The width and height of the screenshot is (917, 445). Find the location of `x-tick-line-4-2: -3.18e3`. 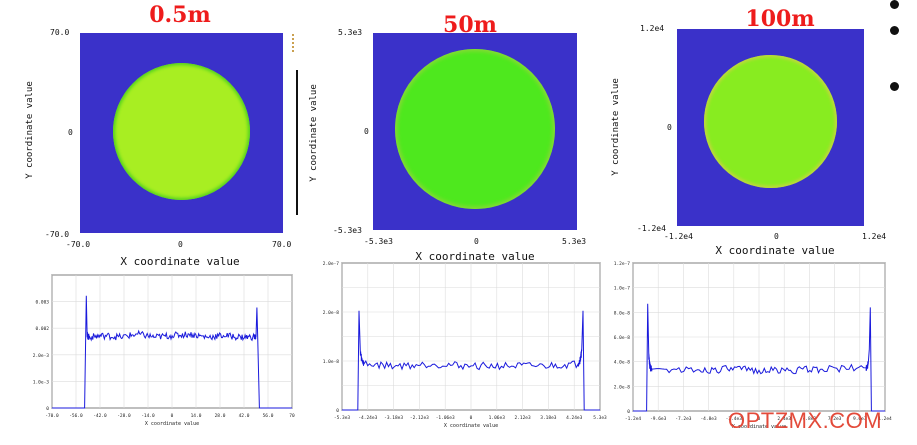

x-tick-line-4-2: -3.18e3 is located at coordinates (393, 418).